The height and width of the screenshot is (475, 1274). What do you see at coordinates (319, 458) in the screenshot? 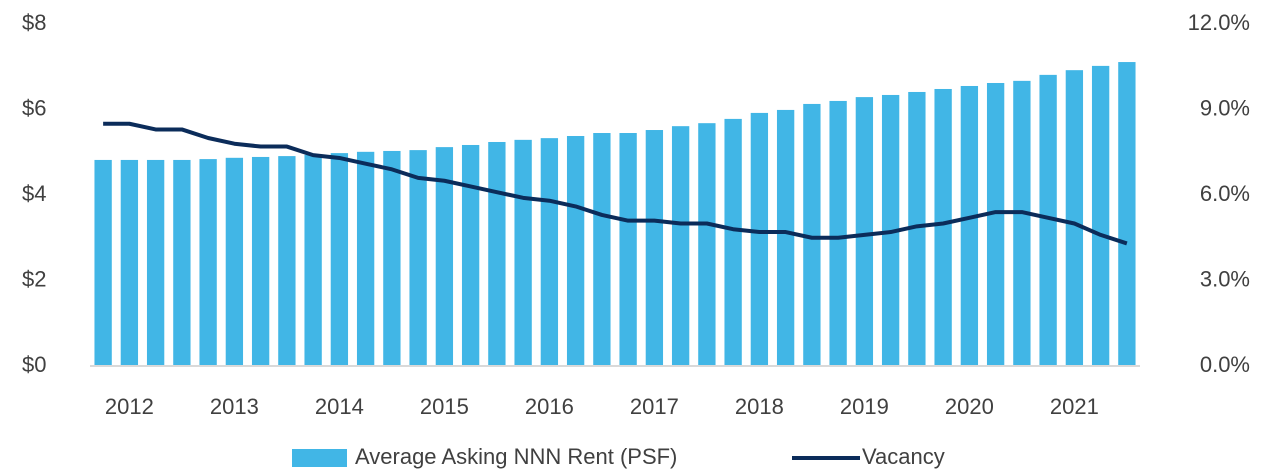
I see `legend-swatch` at bounding box center [319, 458].